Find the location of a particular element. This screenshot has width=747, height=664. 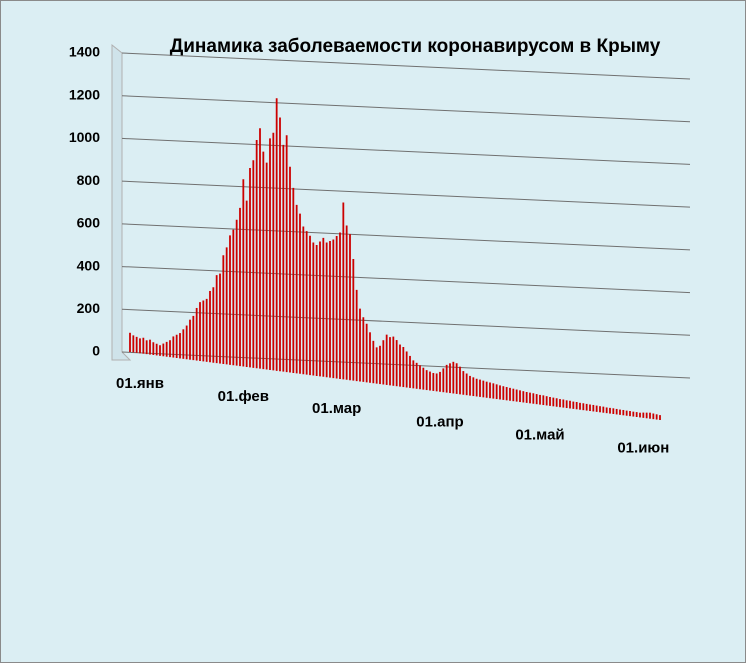

x-tick-label: 01.янв is located at coordinates (140, 383).